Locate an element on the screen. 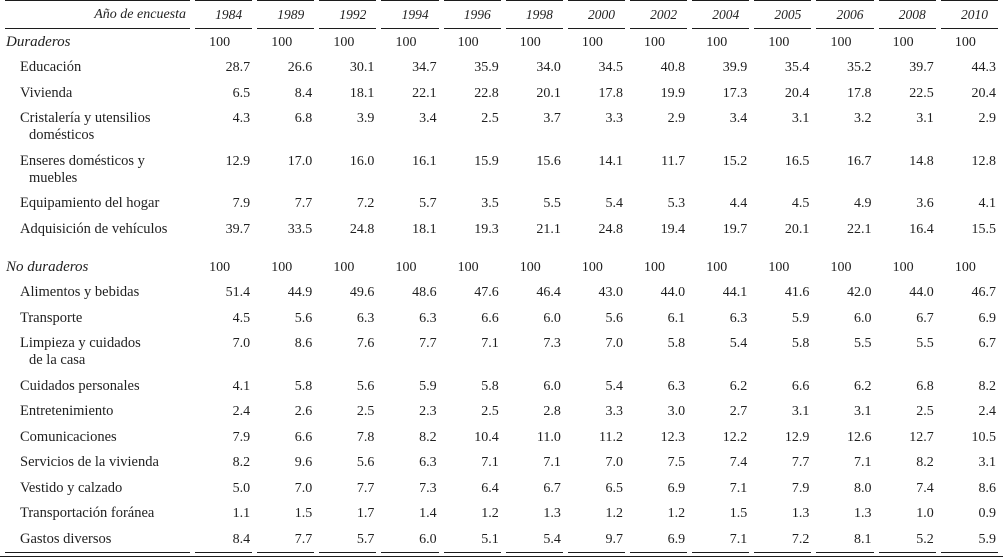  cell-value: 3.1 is located at coordinates (987, 462).